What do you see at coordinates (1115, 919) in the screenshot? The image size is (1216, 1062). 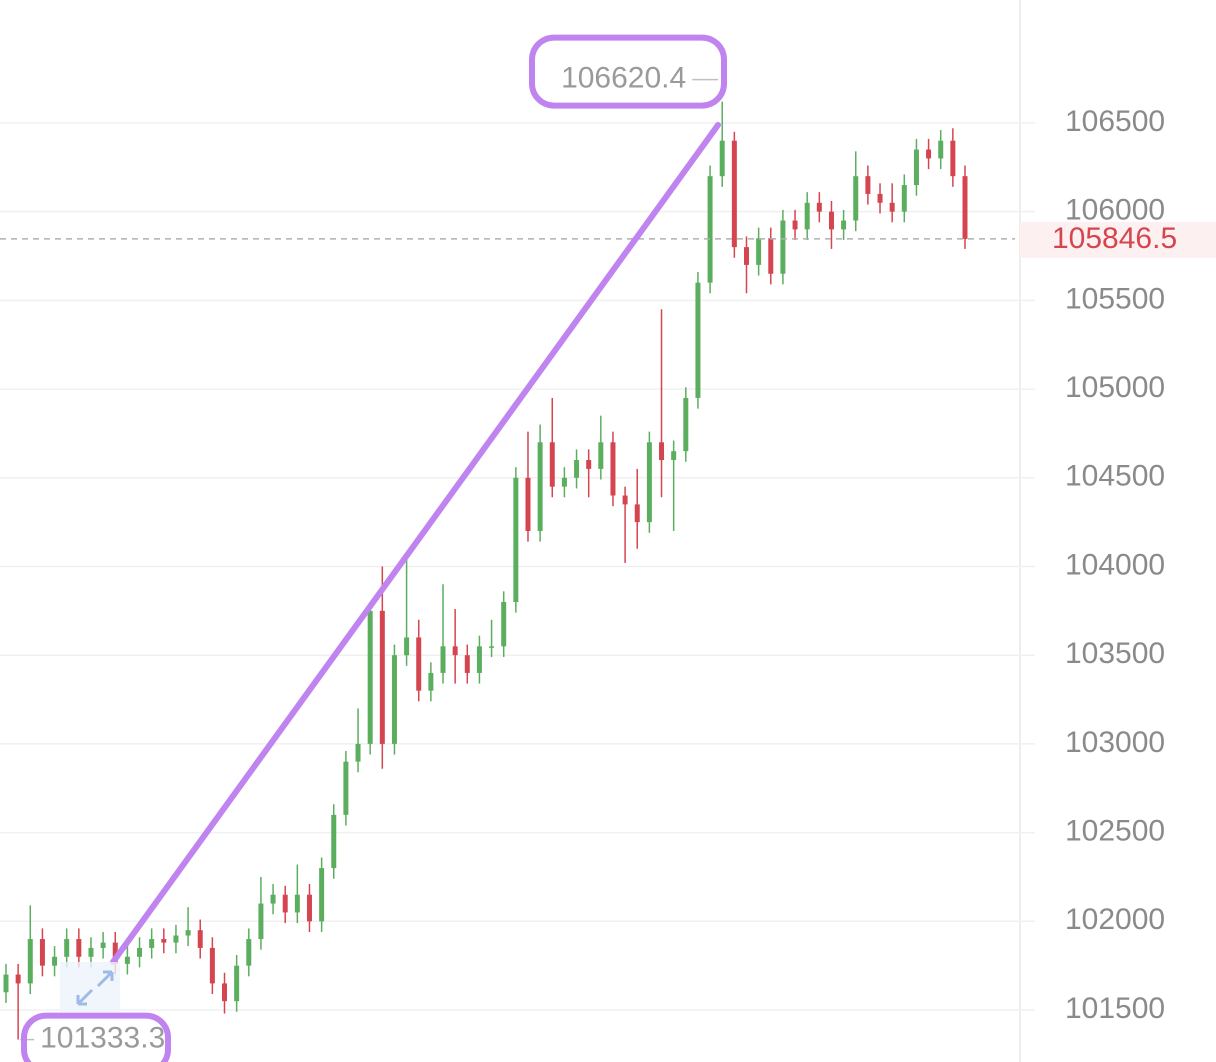 I see `y-tick-label: 102000` at bounding box center [1115, 919].